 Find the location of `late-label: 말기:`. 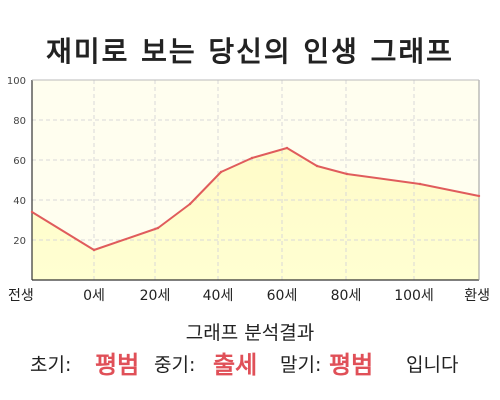

late-label: 말기: is located at coordinates (301, 365).